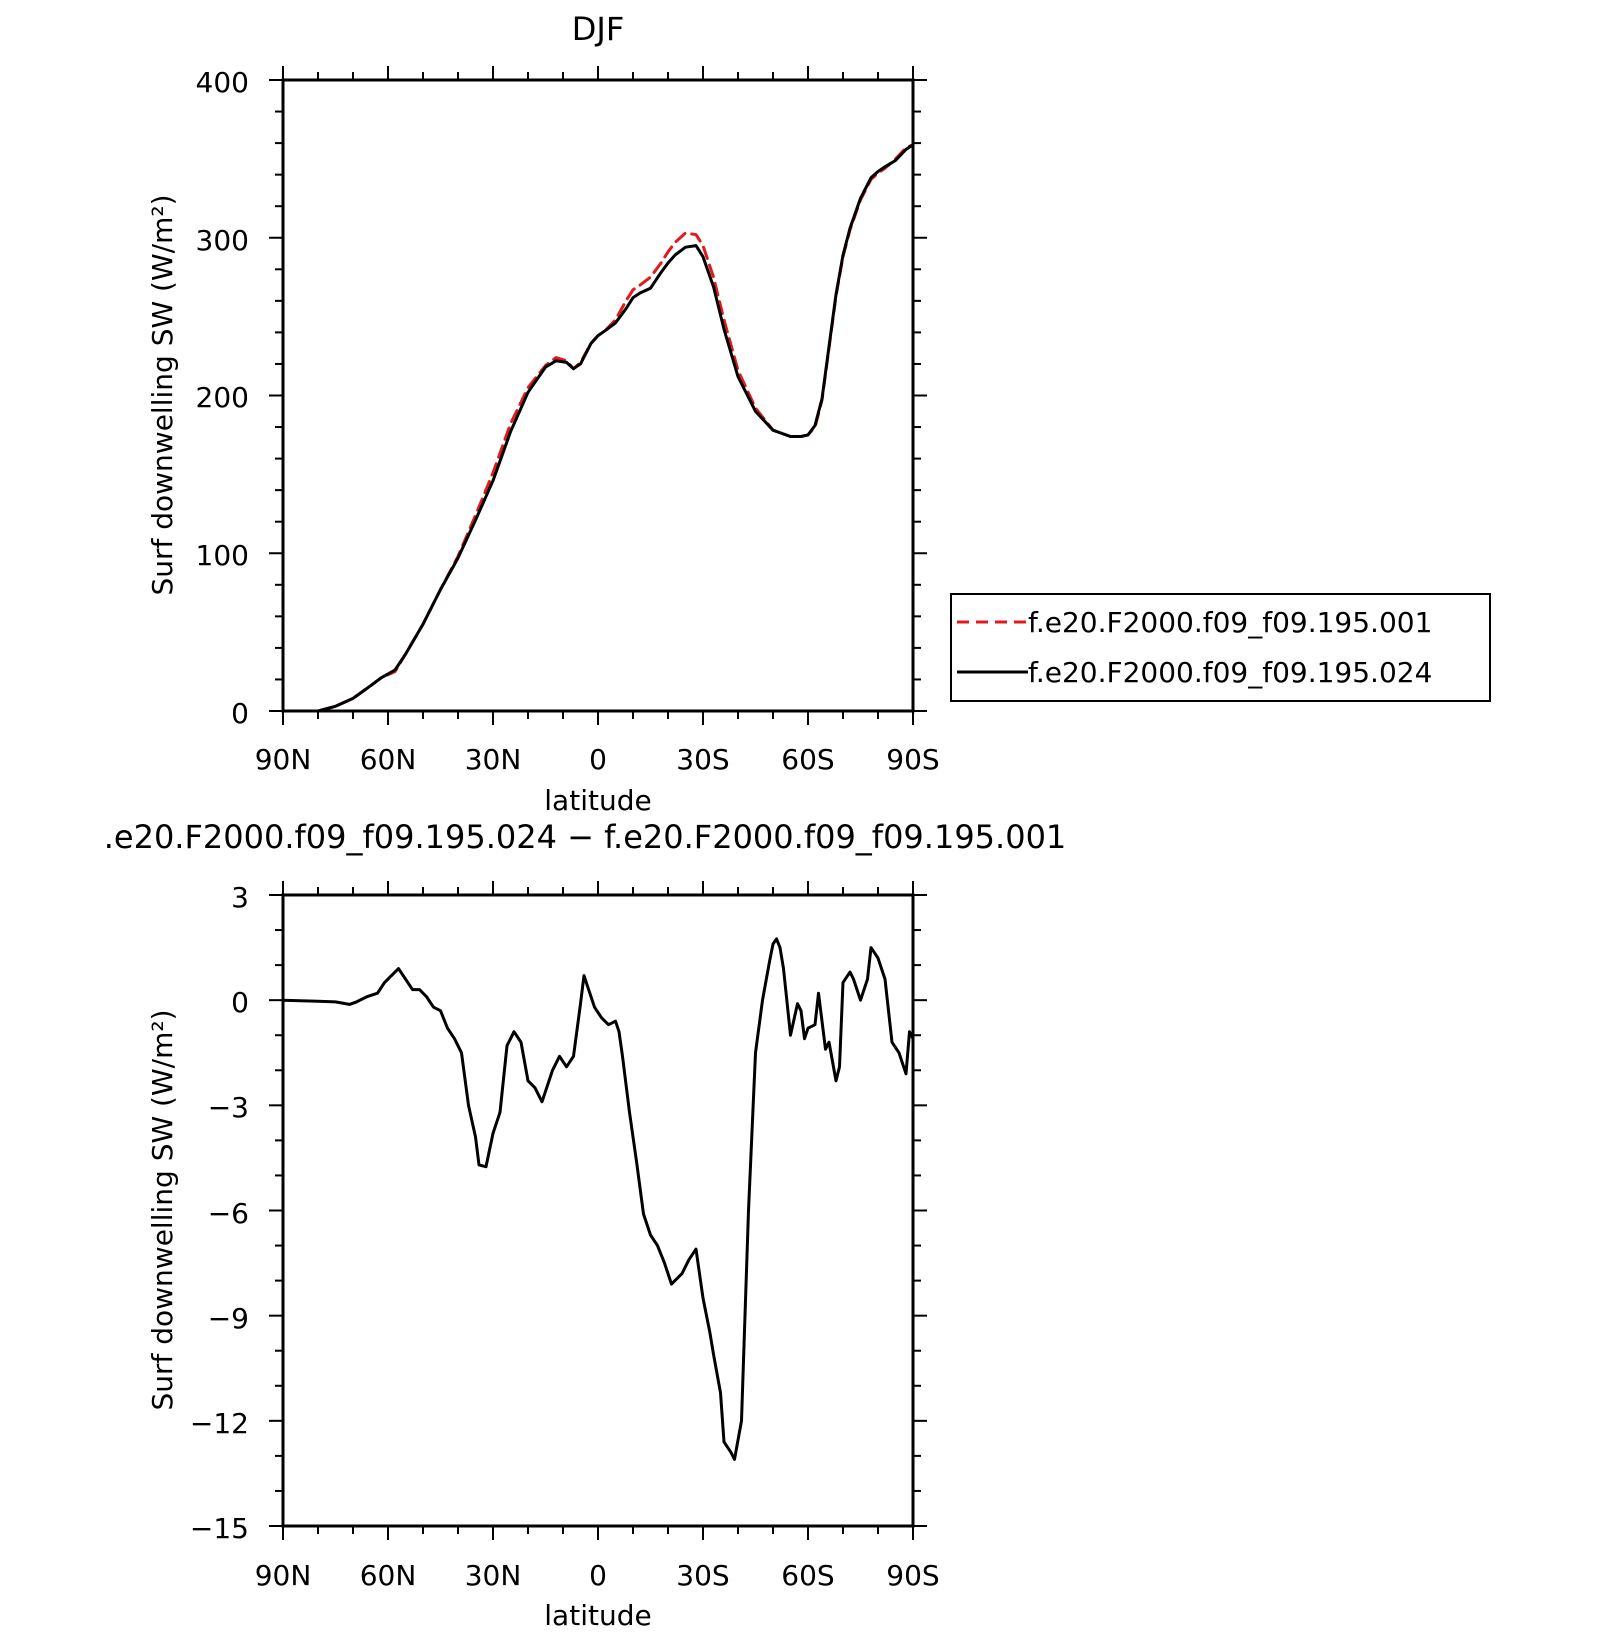 This screenshot has height=1635, width=1597. I want to click on bottom-y-tick-label: −12, so click(219, 1423).